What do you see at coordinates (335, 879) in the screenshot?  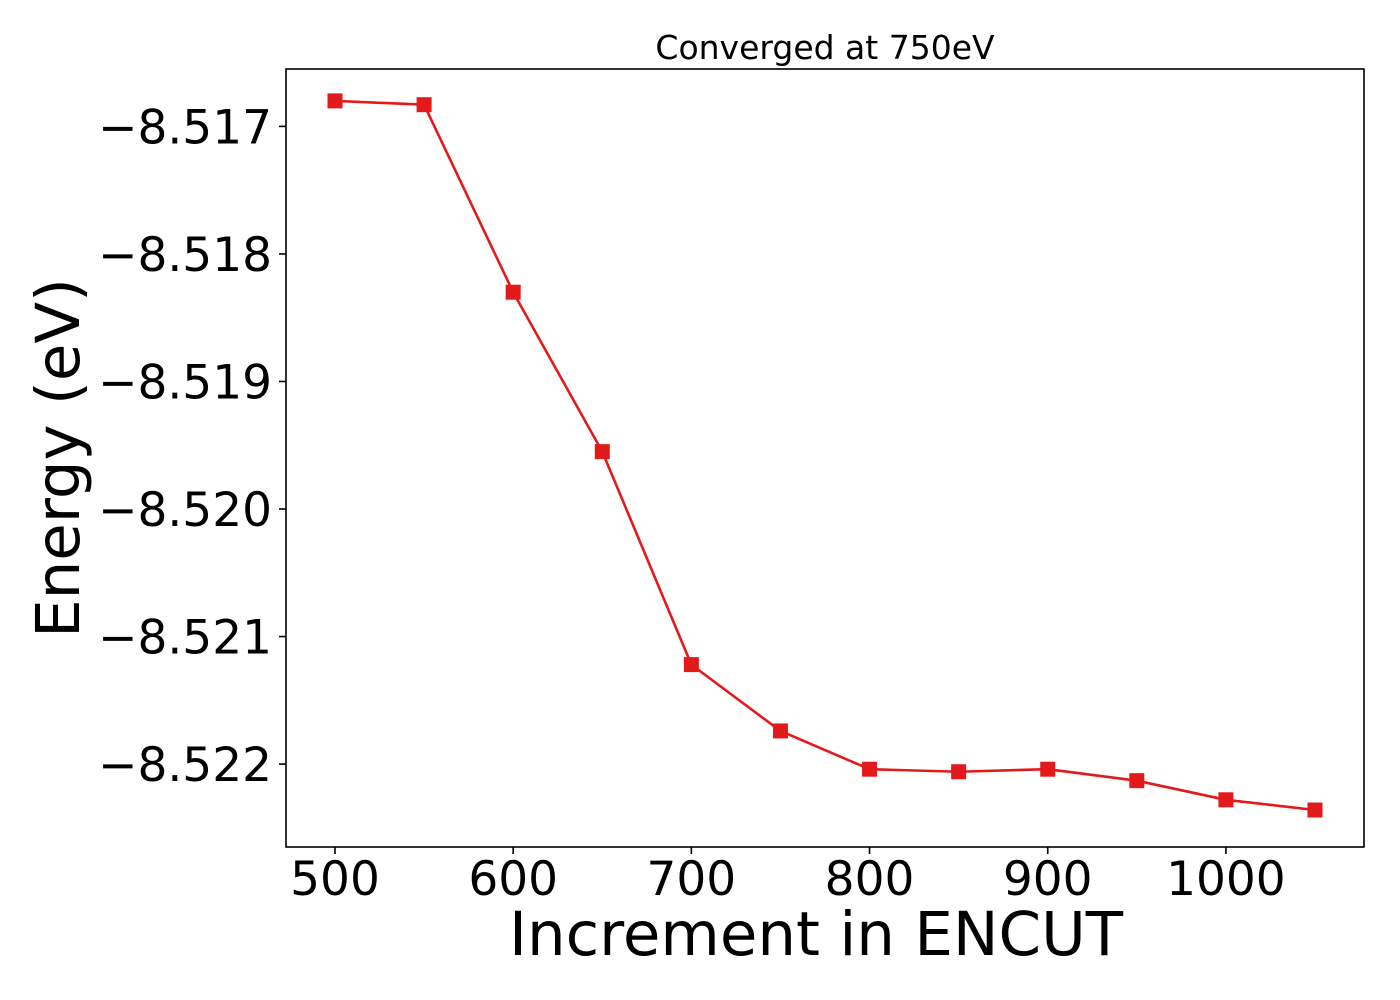 I see `x-tick-label: 500` at bounding box center [335, 879].